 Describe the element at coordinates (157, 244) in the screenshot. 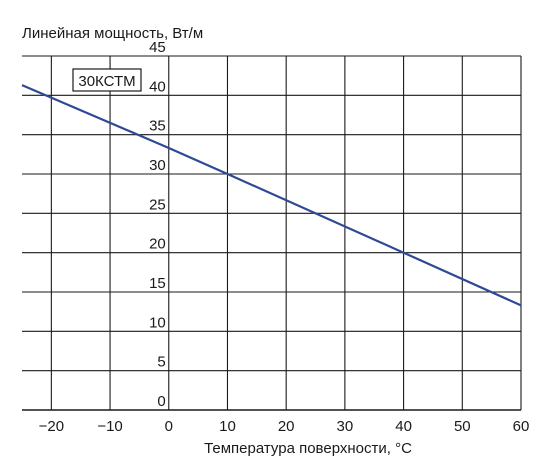

I see `y-tick-label: 20` at that location.